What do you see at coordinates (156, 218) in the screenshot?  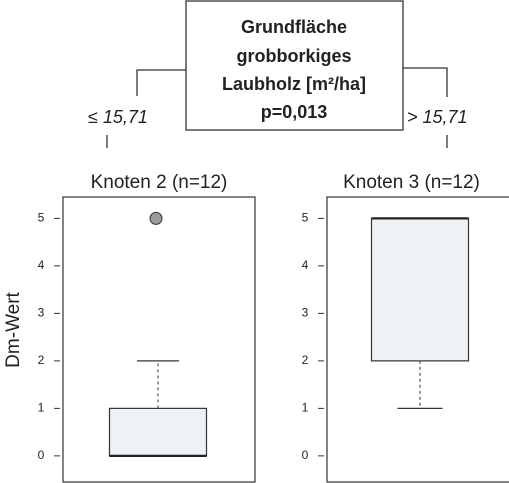 I see `outlier` at bounding box center [156, 218].